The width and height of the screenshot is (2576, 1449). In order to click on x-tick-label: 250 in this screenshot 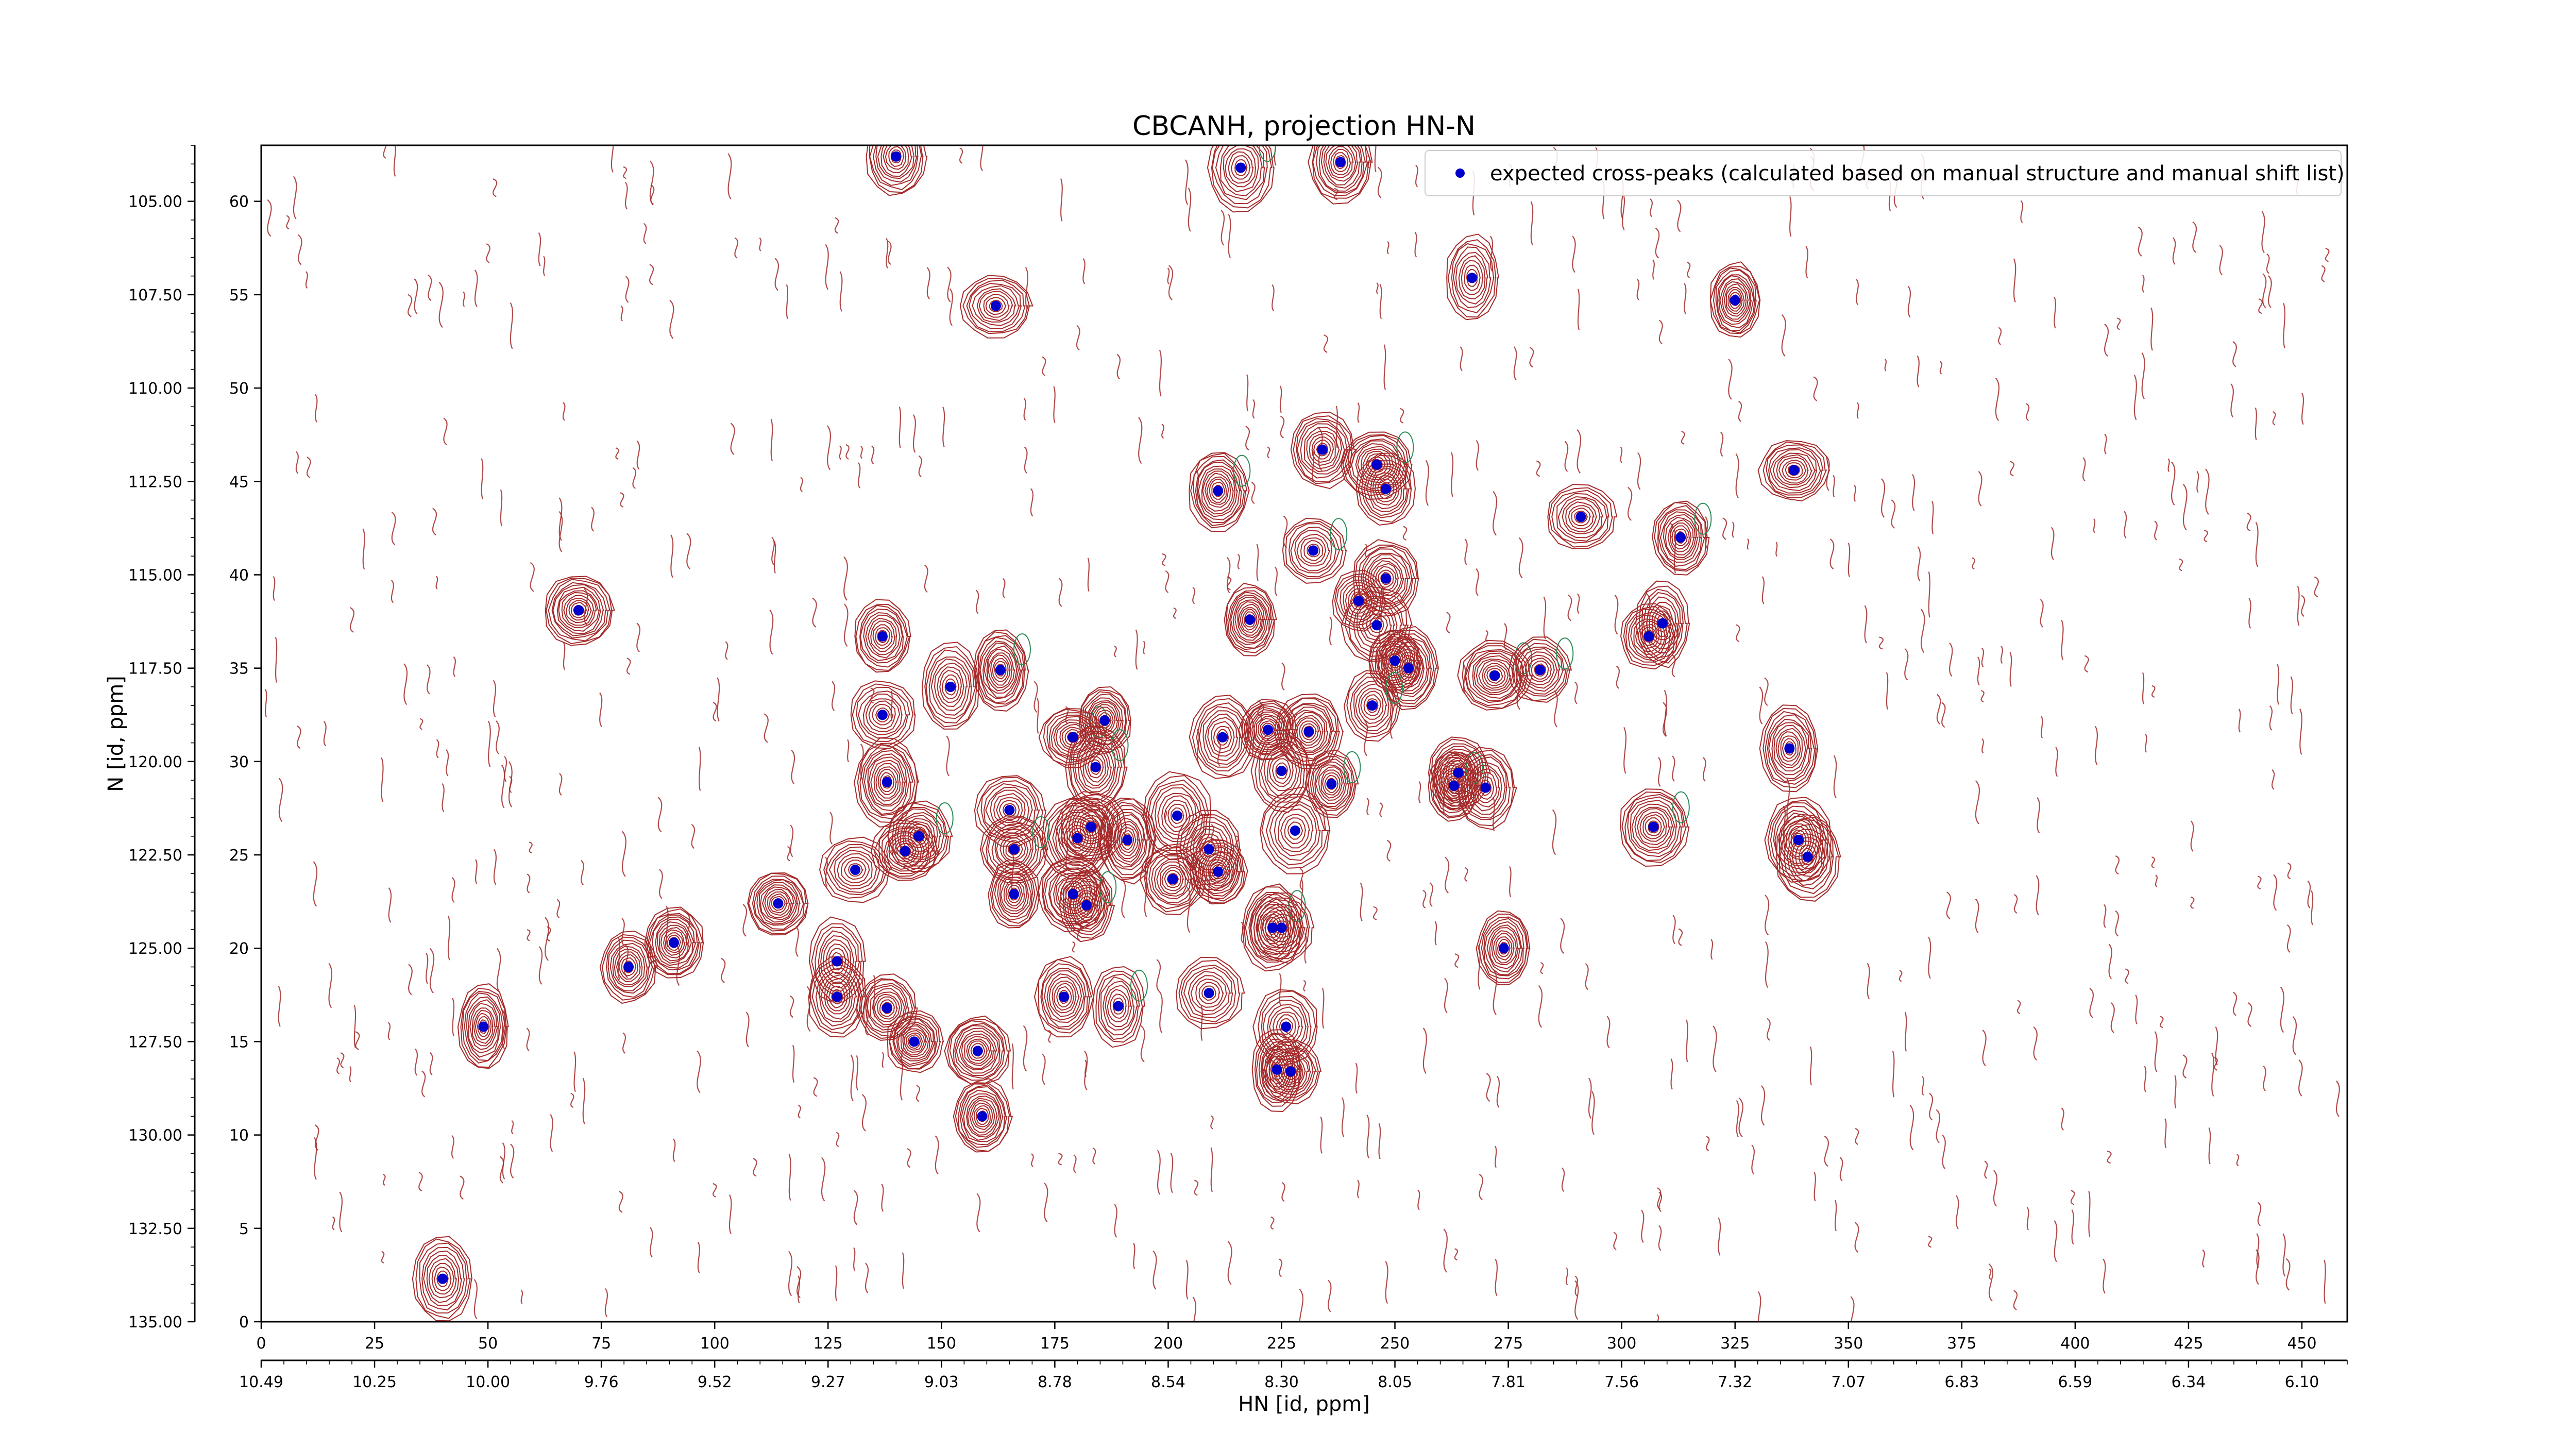, I will do `click(1395, 1344)`.